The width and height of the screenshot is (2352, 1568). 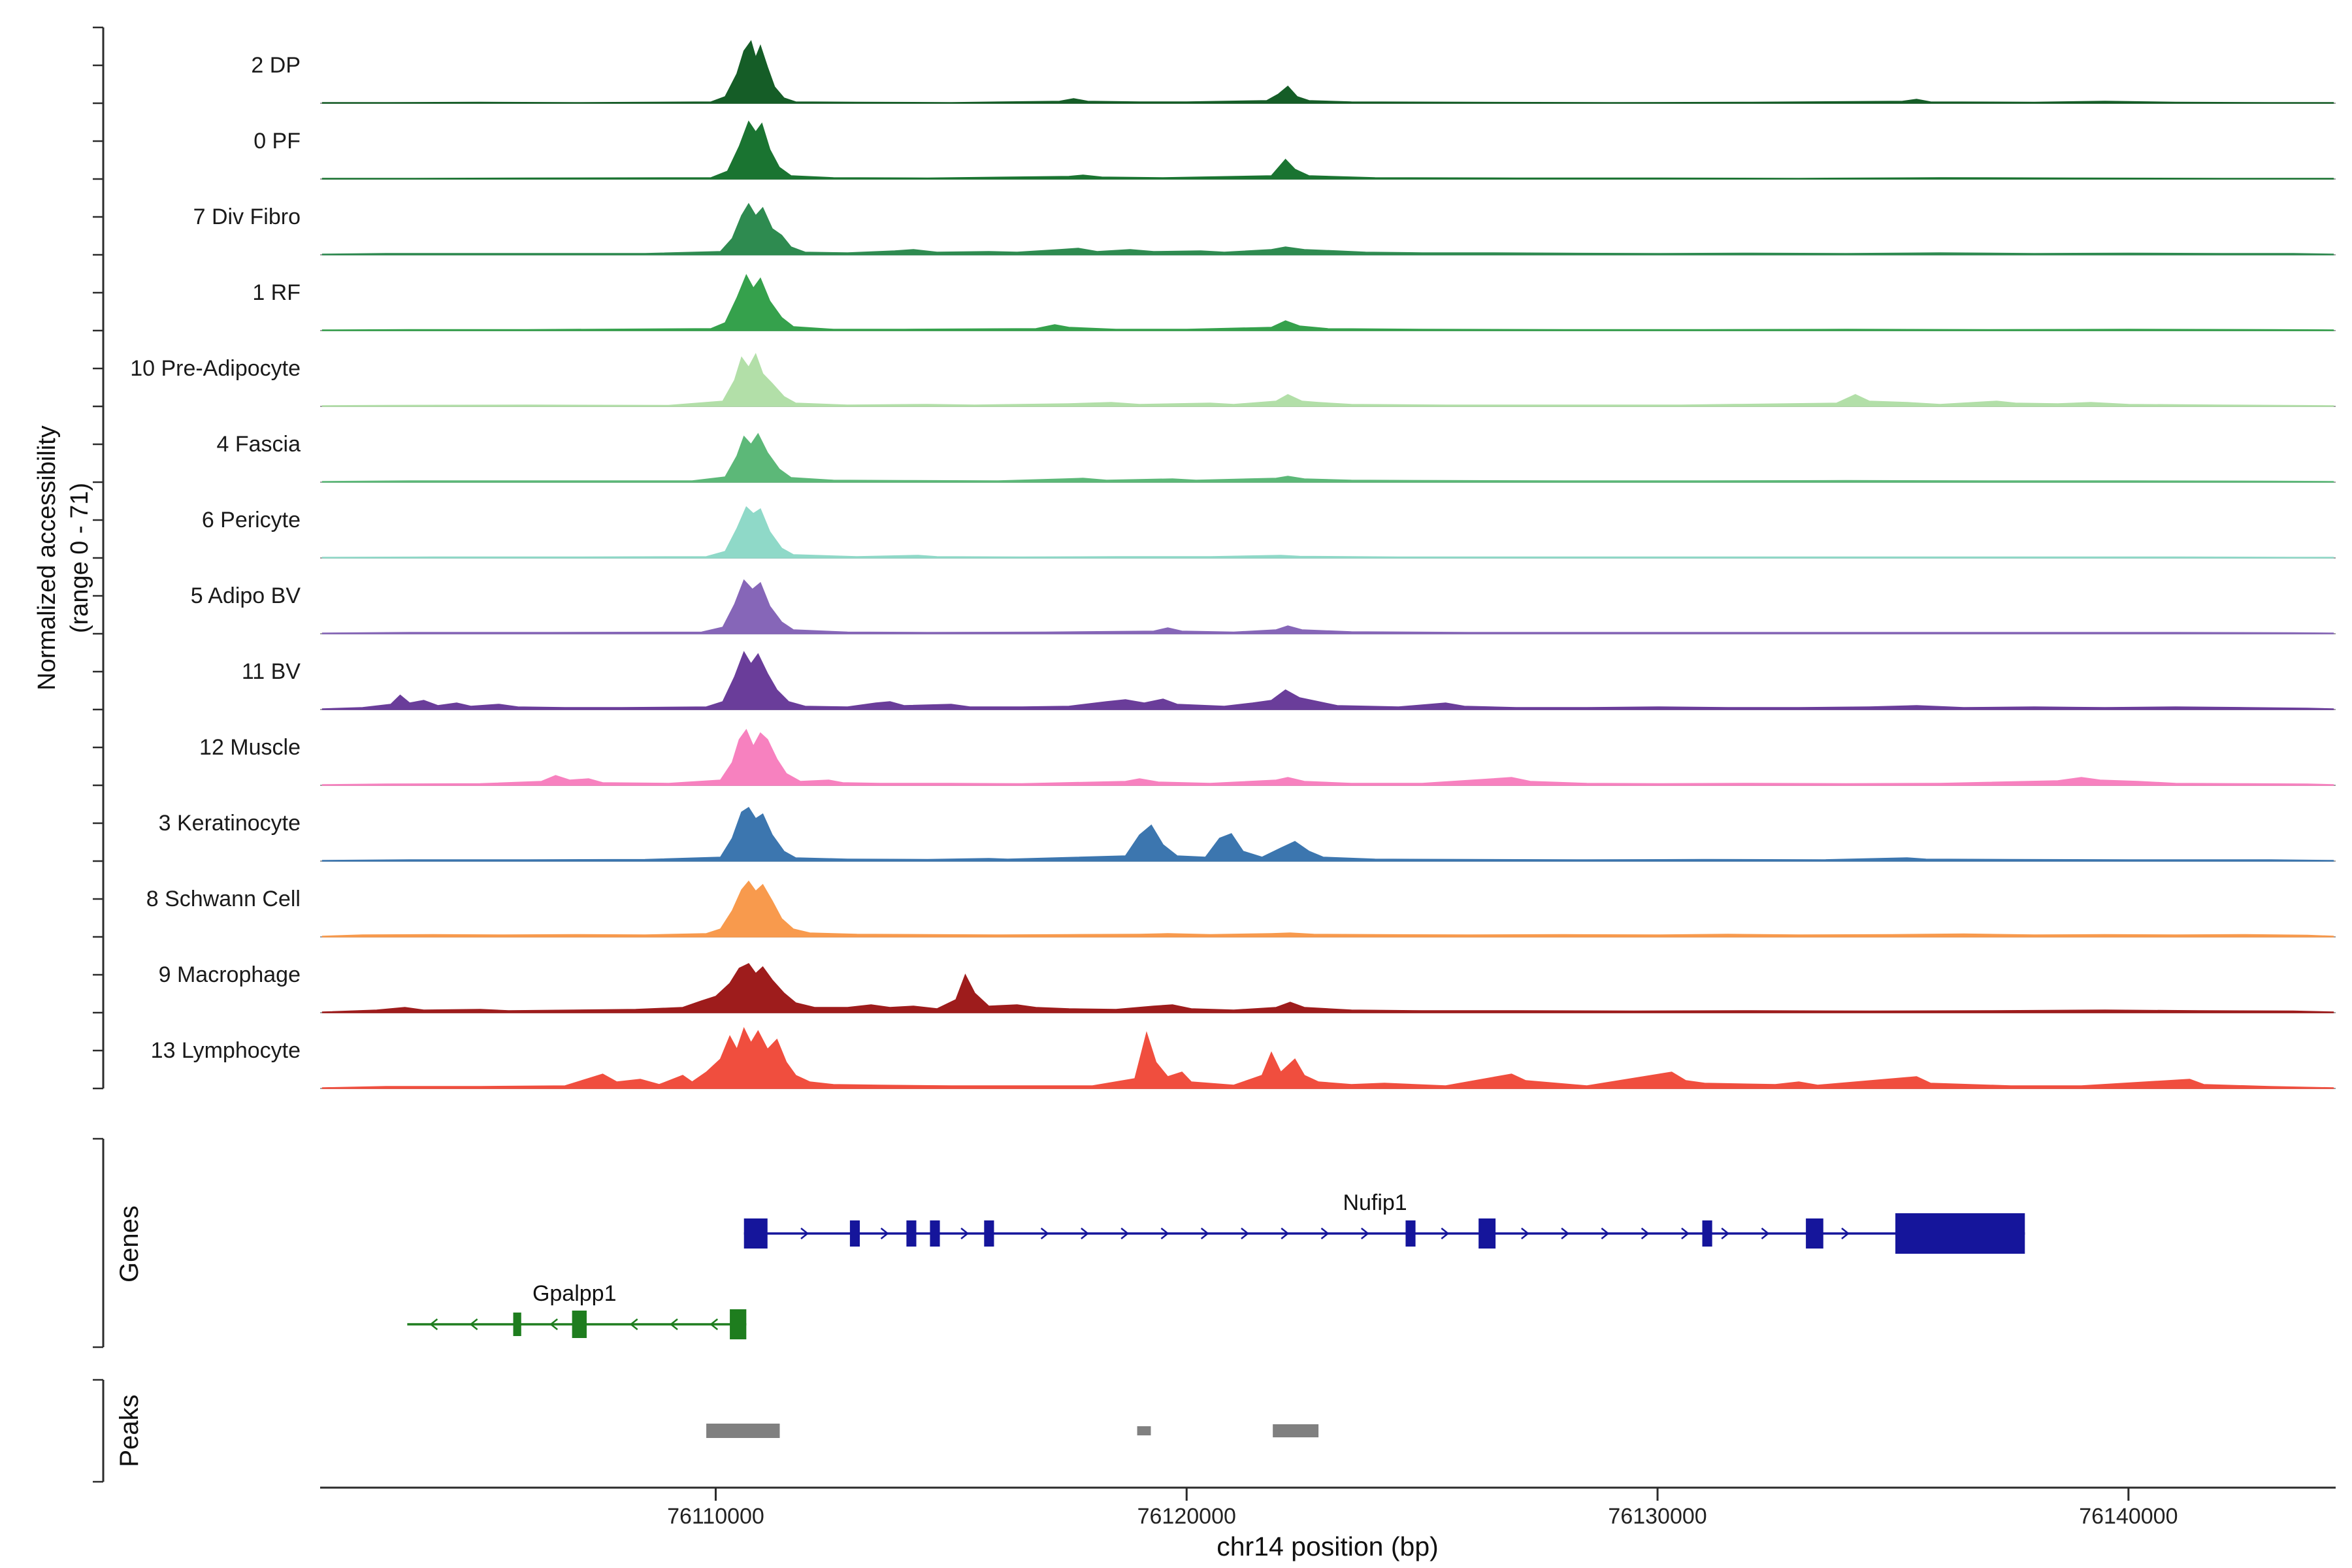 What do you see at coordinates (277, 141) in the screenshot?
I see `track-label-0-pf: 0 PF` at bounding box center [277, 141].